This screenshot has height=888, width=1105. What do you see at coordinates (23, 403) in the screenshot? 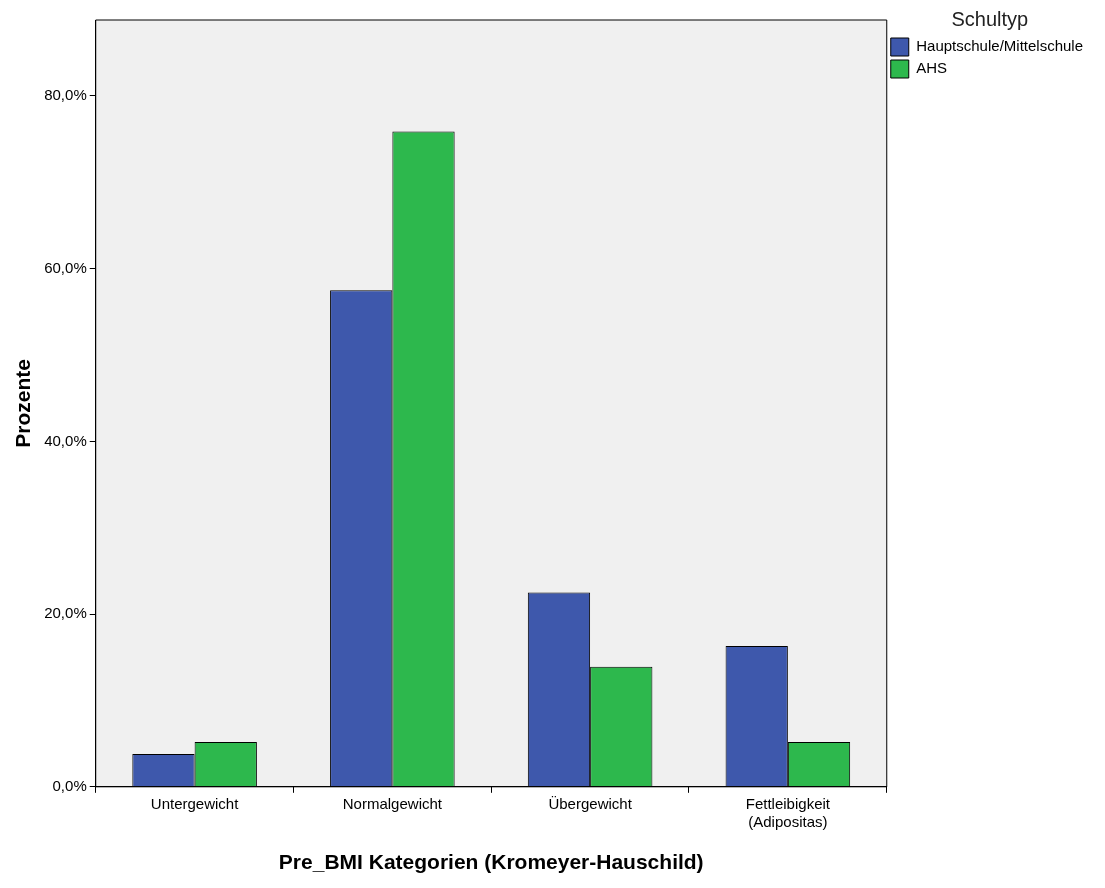
I see `y-axis-title: Prozente` at bounding box center [23, 403].